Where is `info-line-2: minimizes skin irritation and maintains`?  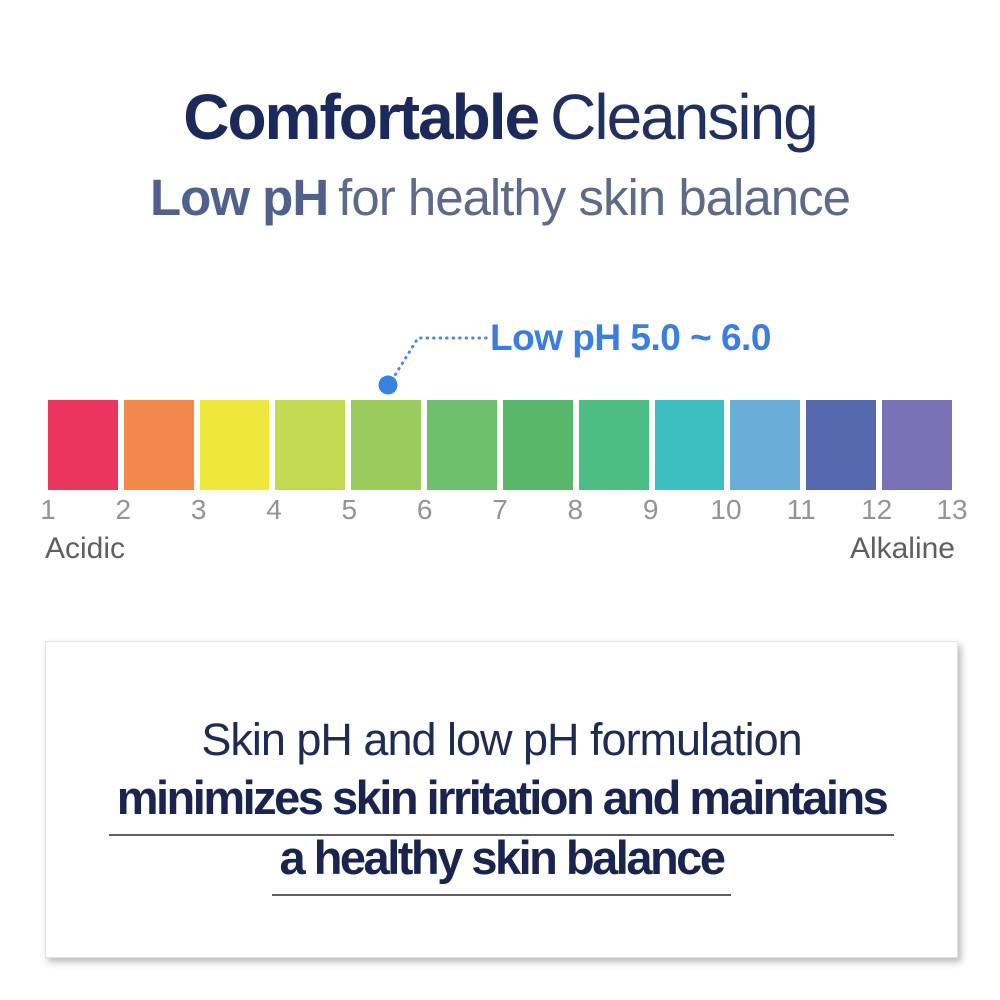
info-line-2: minimizes skin irritation and maintains is located at coordinates (501, 803).